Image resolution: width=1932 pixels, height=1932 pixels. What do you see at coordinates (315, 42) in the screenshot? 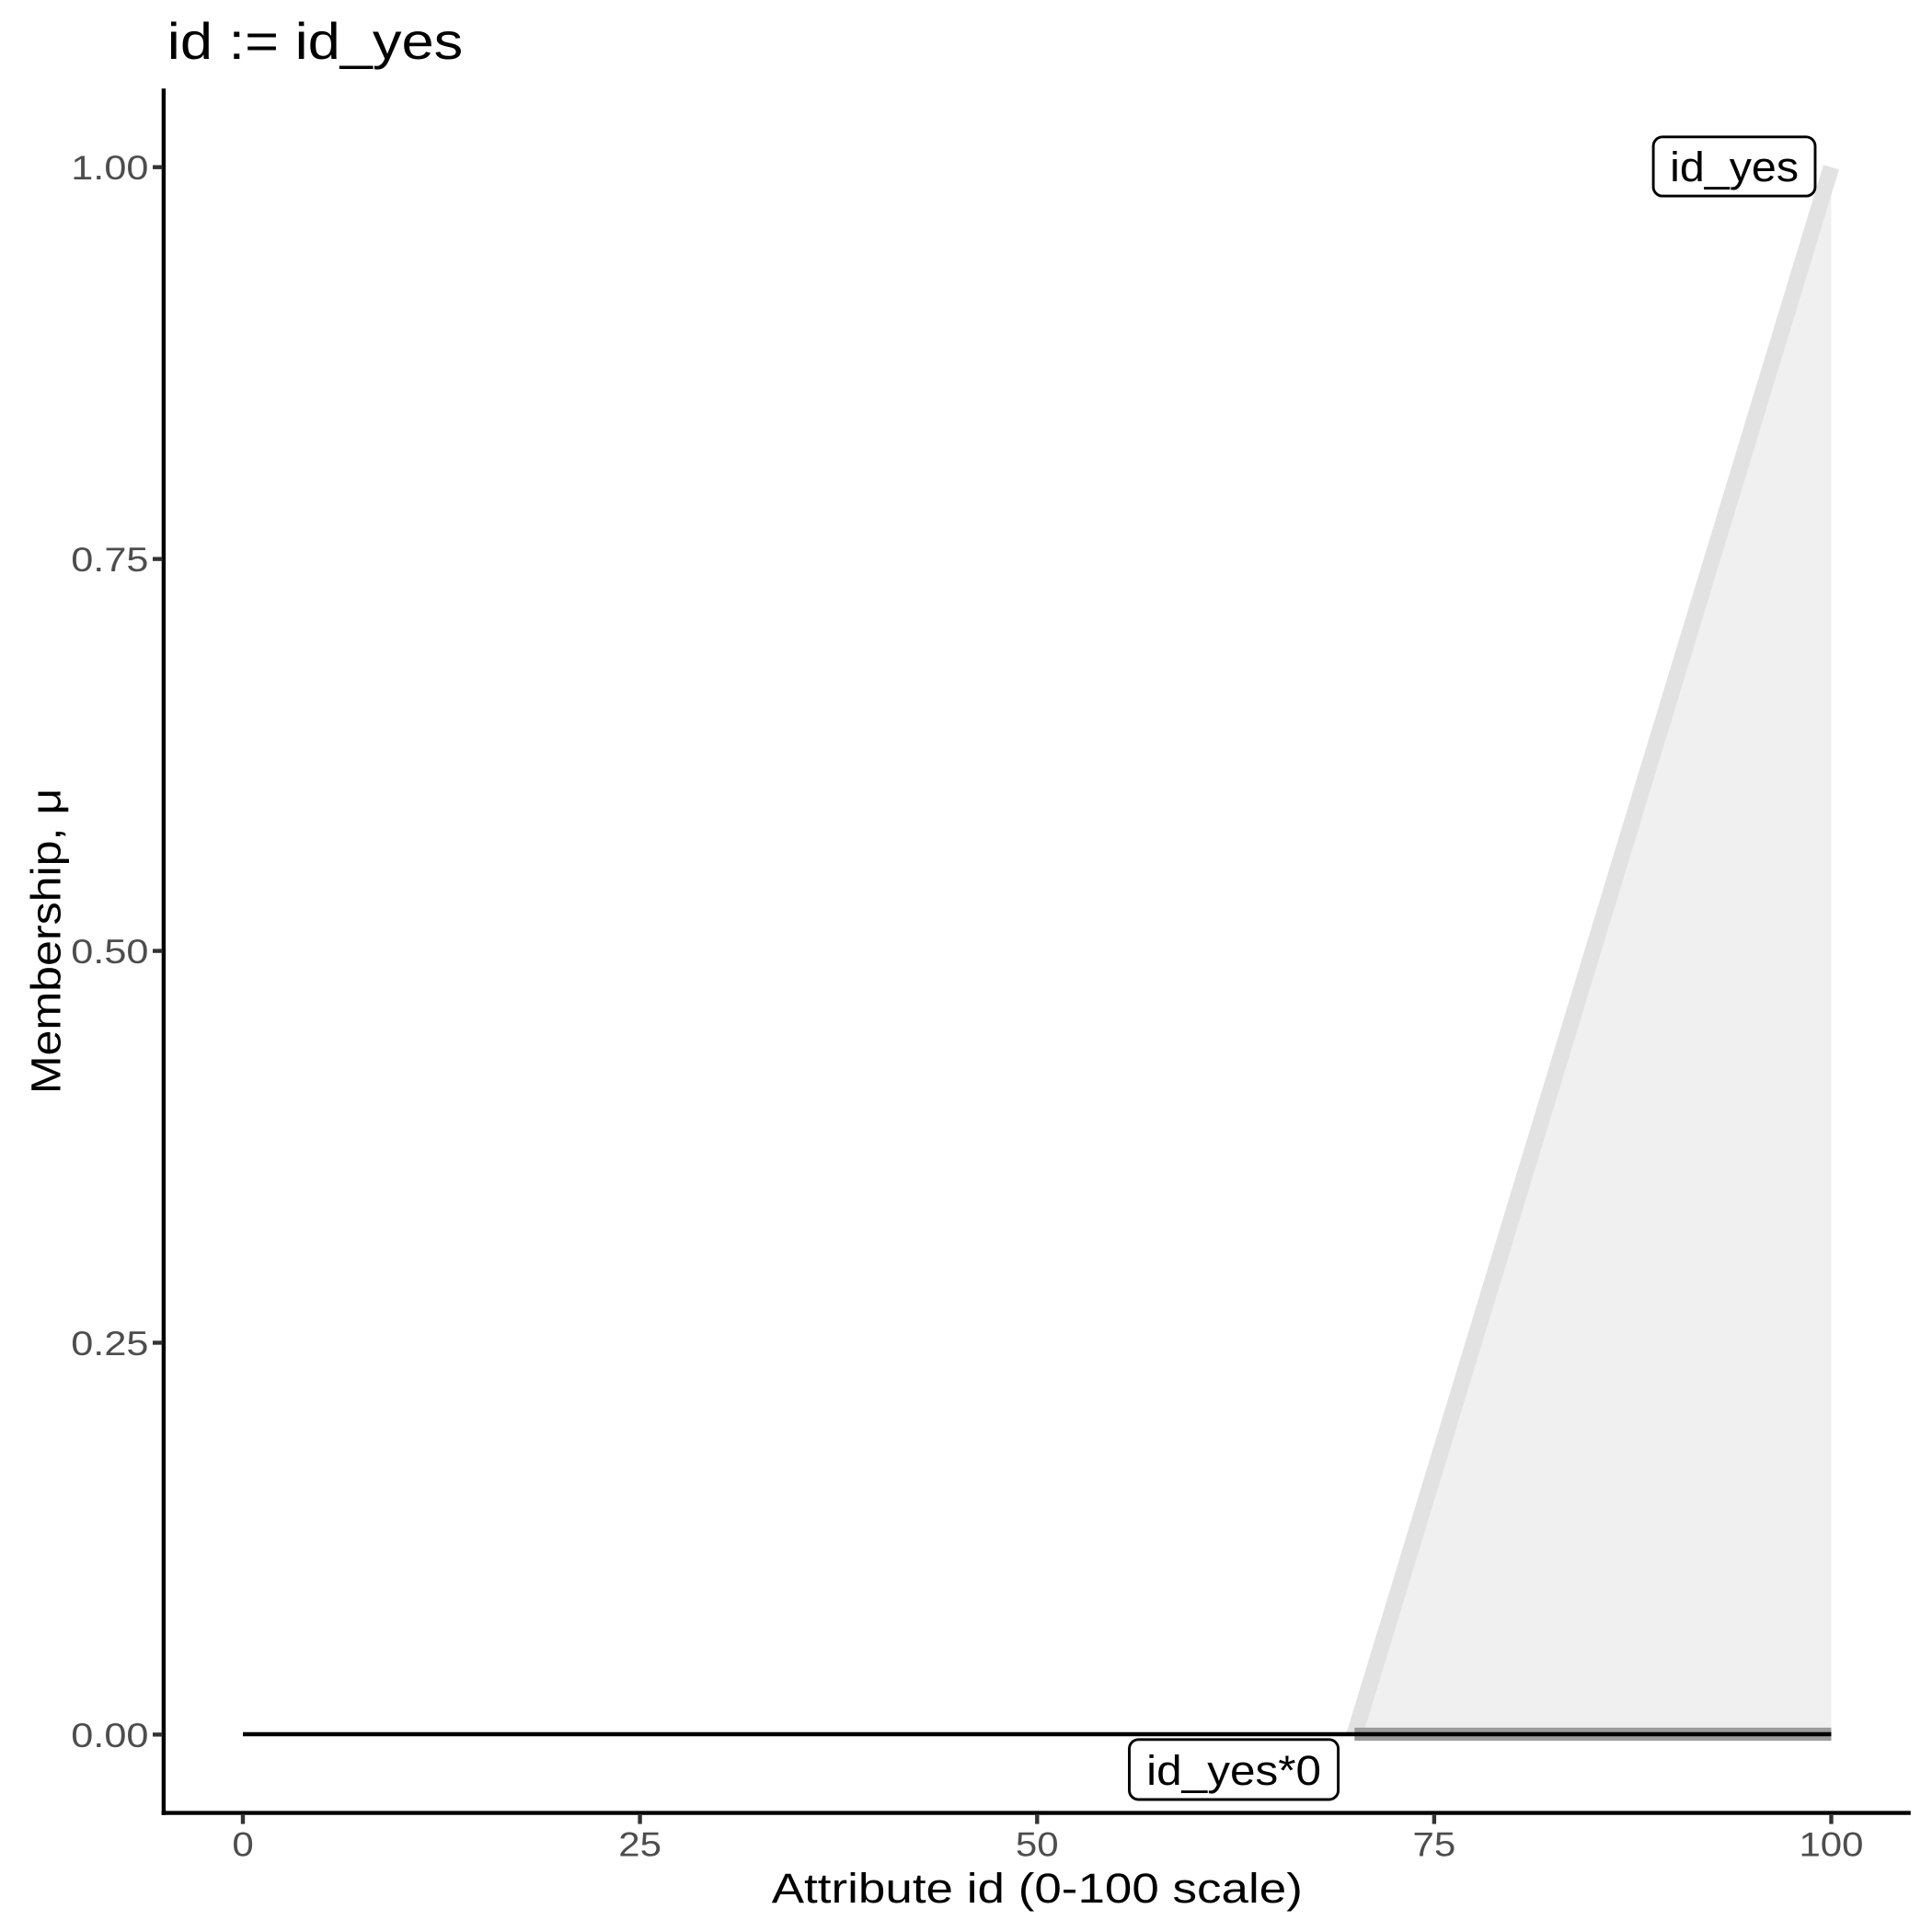
I see `svg-text: id := id_yes` at bounding box center [315, 42].